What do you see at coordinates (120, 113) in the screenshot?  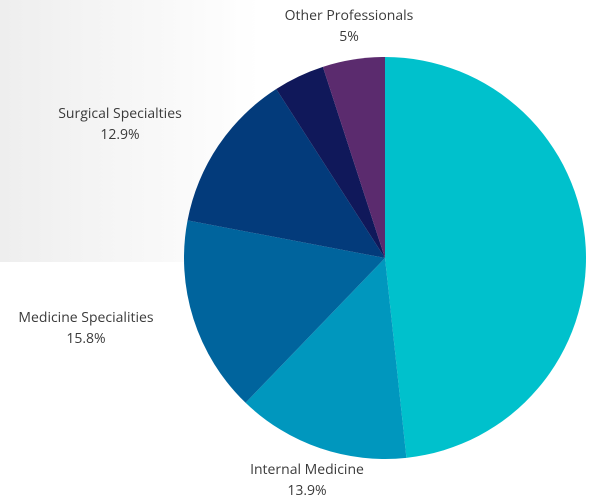 I see `slice-label: Surgical Specialties` at bounding box center [120, 113].